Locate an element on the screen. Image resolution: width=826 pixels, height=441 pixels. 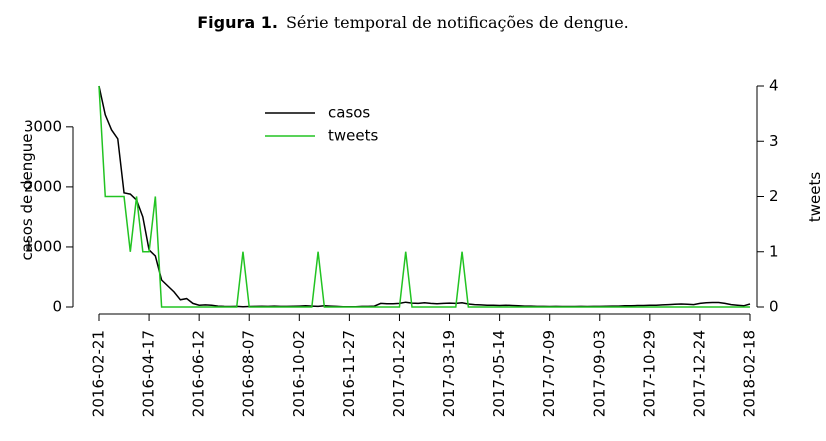
x-tick-label: 2016-04-17 is located at coordinates (149, 373).